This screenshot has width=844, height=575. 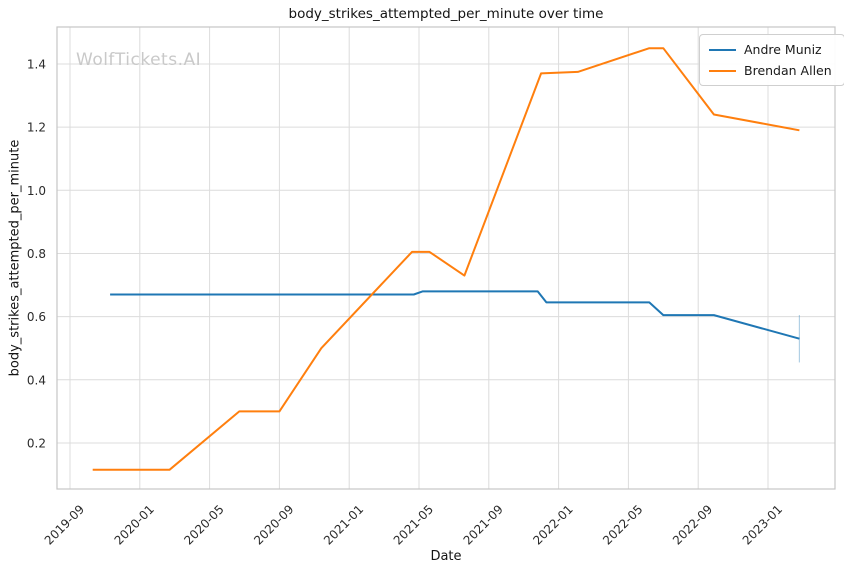 What do you see at coordinates (455, 315) in the screenshot?
I see `series-line-andre-muniz` at bounding box center [455, 315].